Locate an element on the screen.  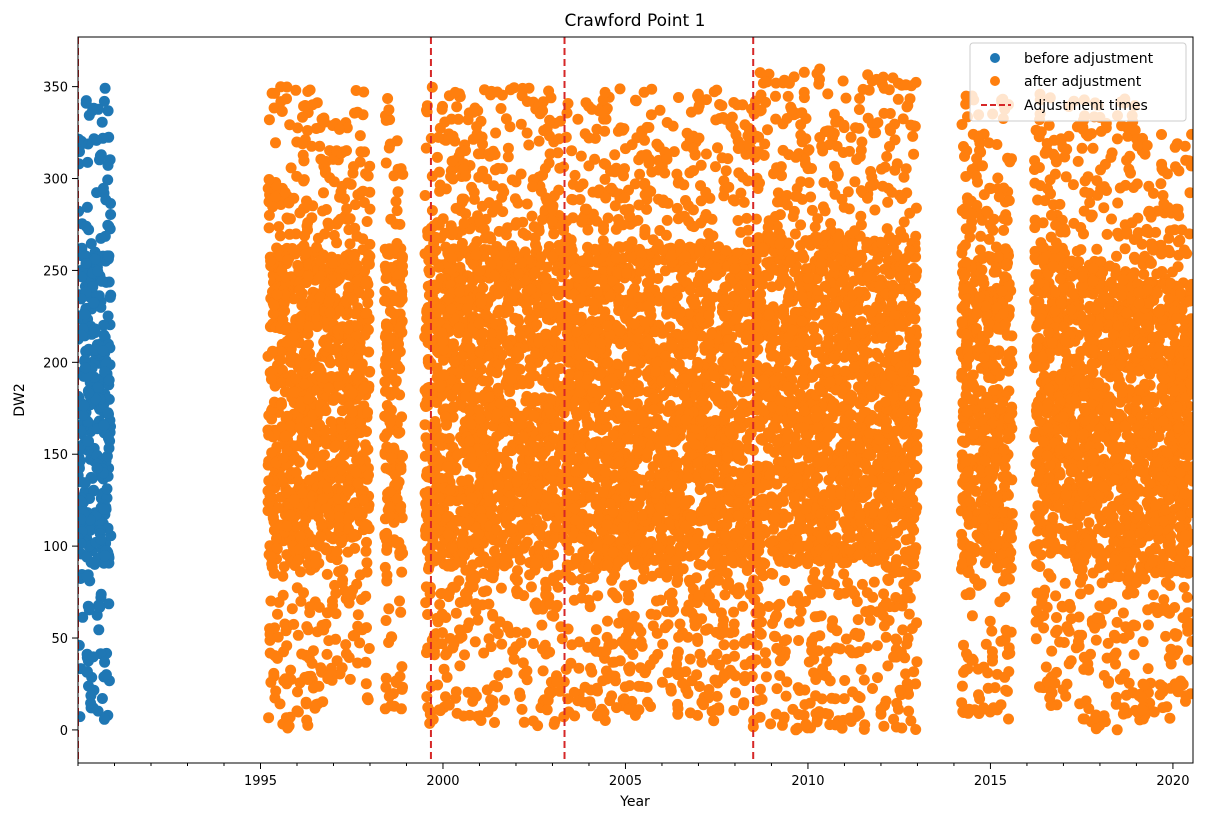
data-point-after-adjustment-5-2020 is located at coordinates (703, 419).